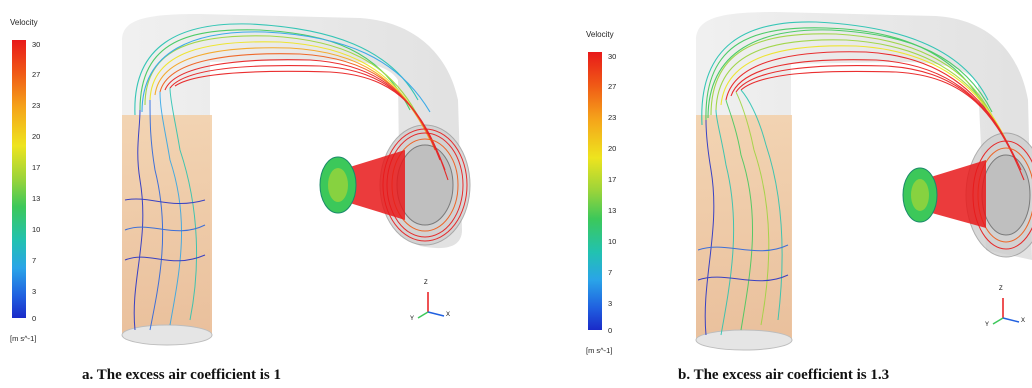  I want to click on caption-b: b. The excess air coefficient is 1.3, so click(784, 375).